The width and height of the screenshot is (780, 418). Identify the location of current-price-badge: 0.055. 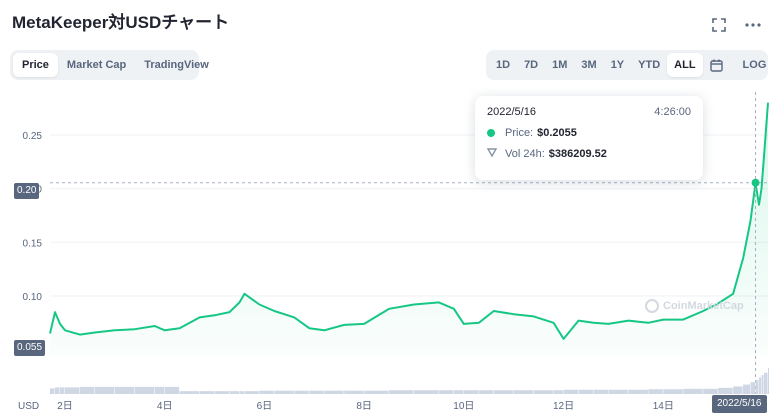
(30, 348).